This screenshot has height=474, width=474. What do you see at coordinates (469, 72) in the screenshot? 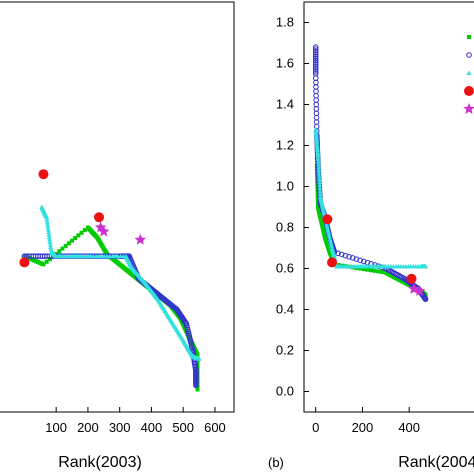
I see `legend-marker-triangle` at bounding box center [469, 72].